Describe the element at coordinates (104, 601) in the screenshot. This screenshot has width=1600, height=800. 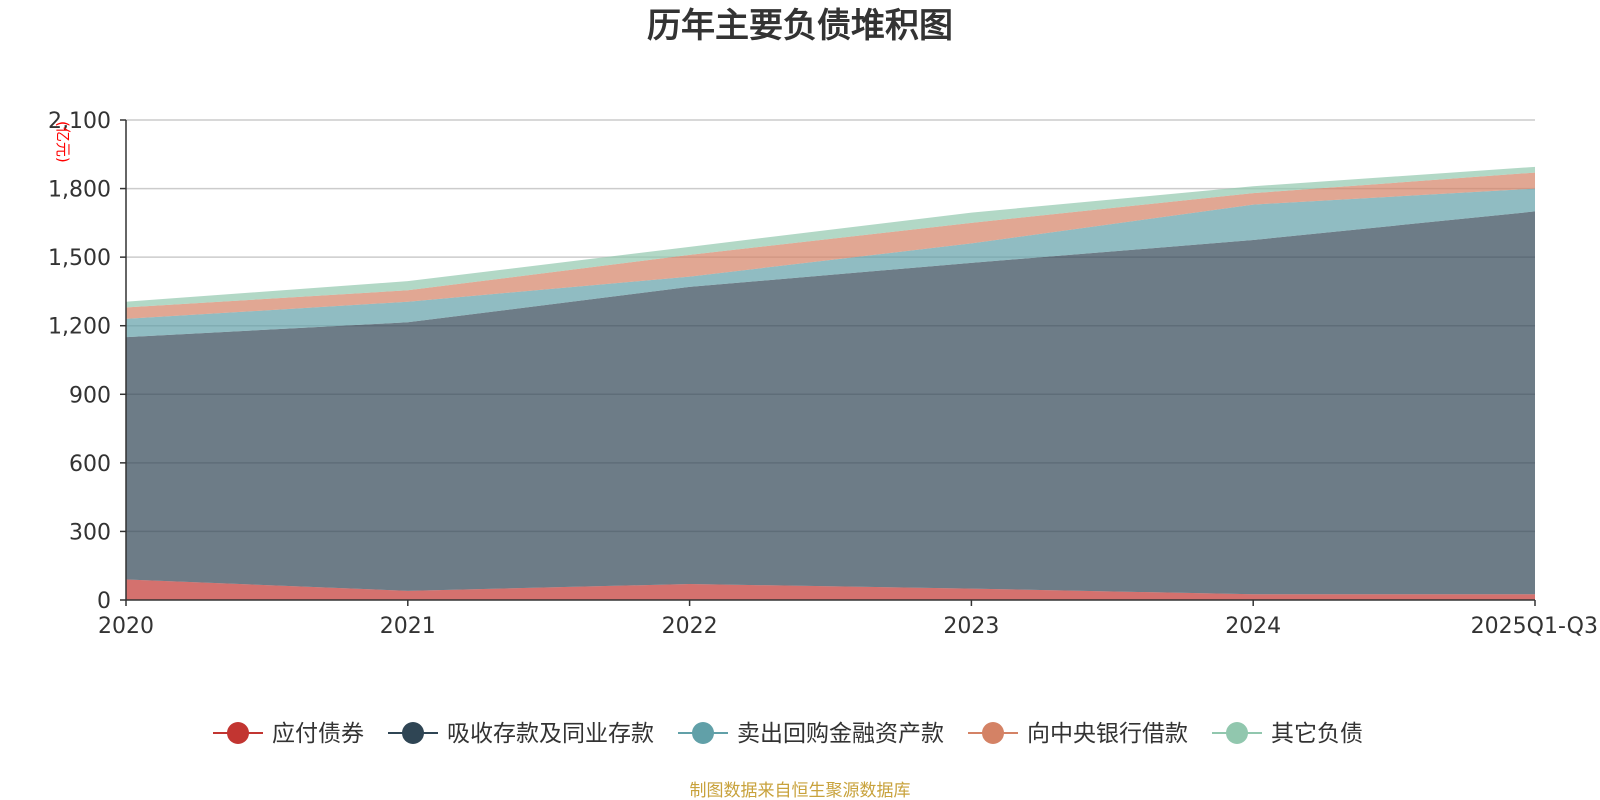
I see `y-tick-label: 0` at that location.